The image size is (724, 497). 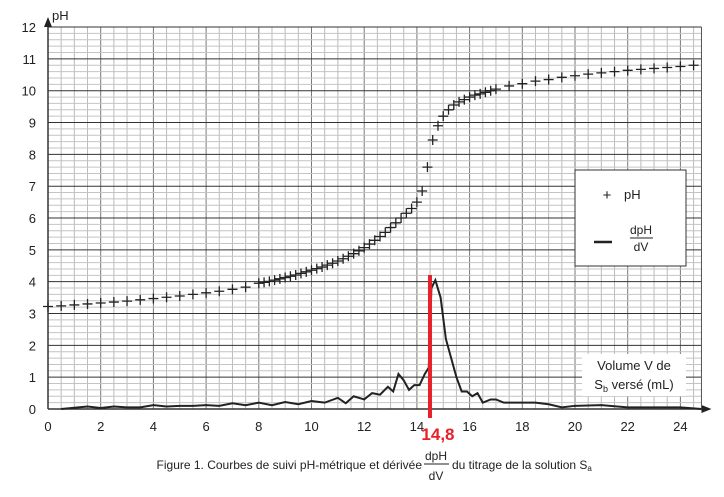 What do you see at coordinates (32, 345) in the screenshot?
I see `y-tick-label: 2` at bounding box center [32, 345].